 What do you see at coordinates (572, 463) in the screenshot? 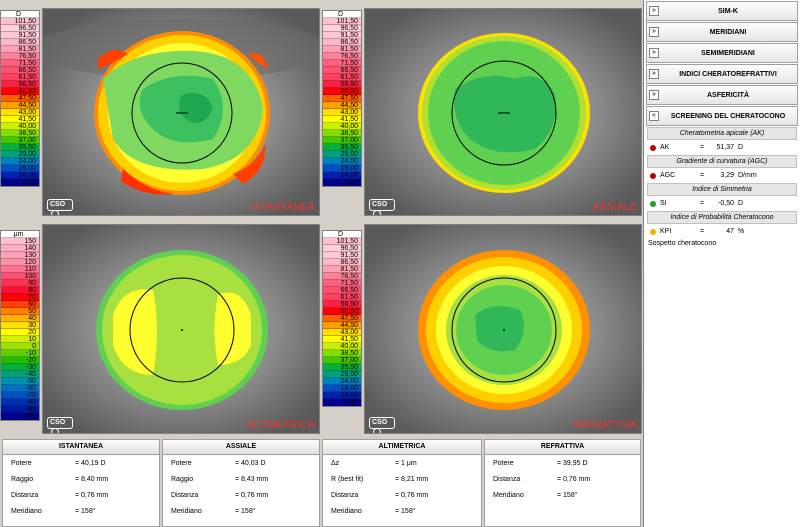
I see `row-value: = 39,95 D` at bounding box center [572, 463].